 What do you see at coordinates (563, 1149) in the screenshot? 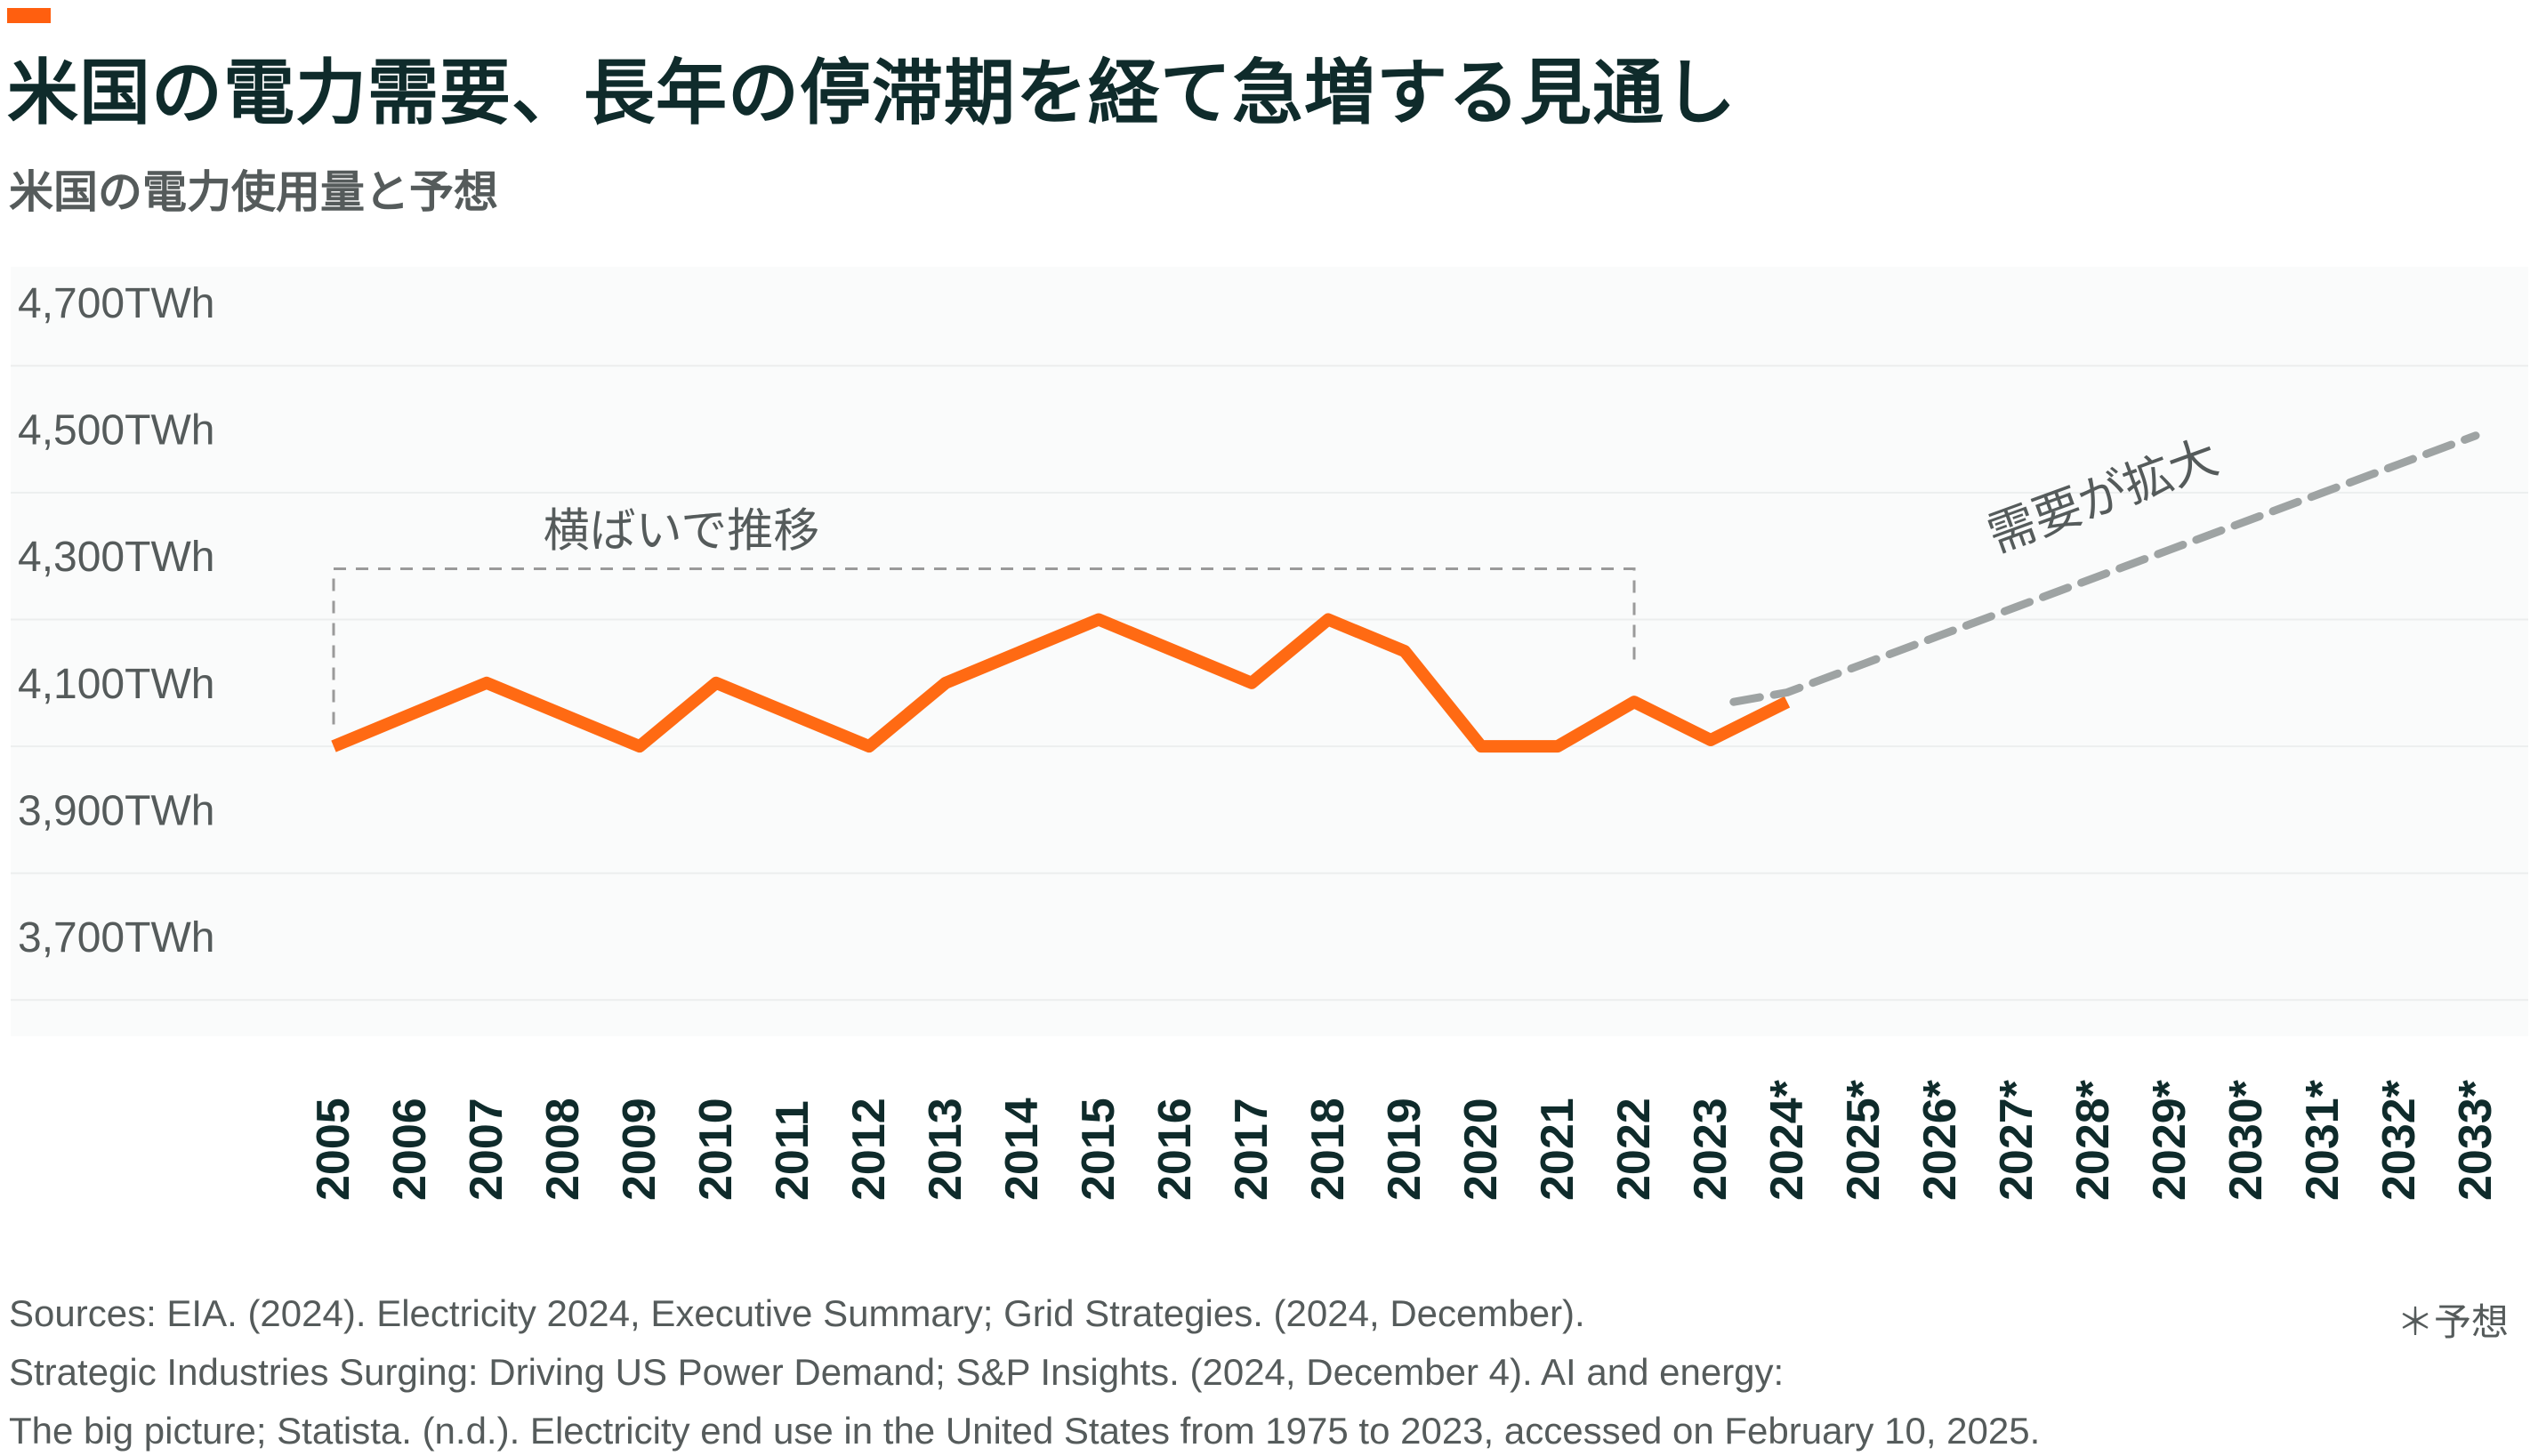
I see `x-tick-label: 2008` at bounding box center [563, 1149].